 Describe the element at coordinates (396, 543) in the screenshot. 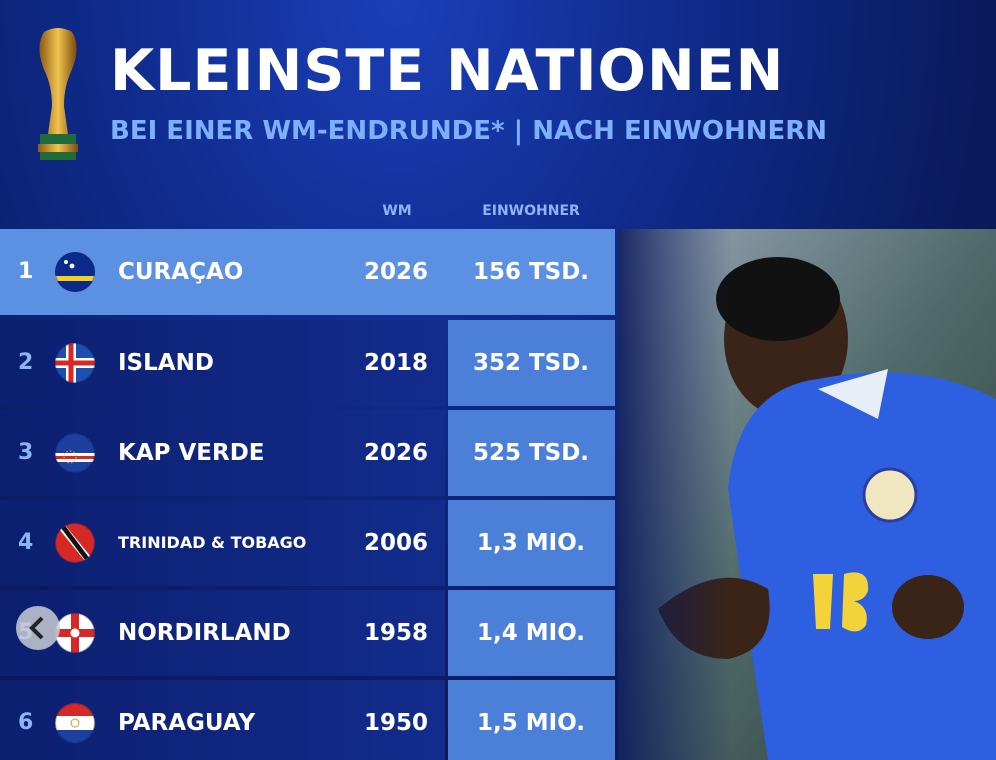

I see `world-cup-year: 2006` at that location.